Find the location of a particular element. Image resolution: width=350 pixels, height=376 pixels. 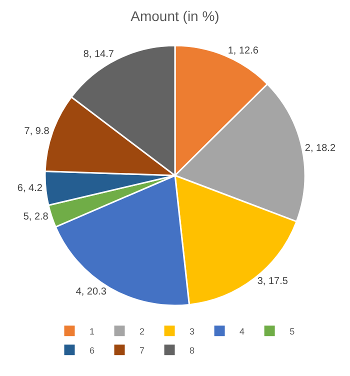

legend-label: 7 is located at coordinates (142, 350).